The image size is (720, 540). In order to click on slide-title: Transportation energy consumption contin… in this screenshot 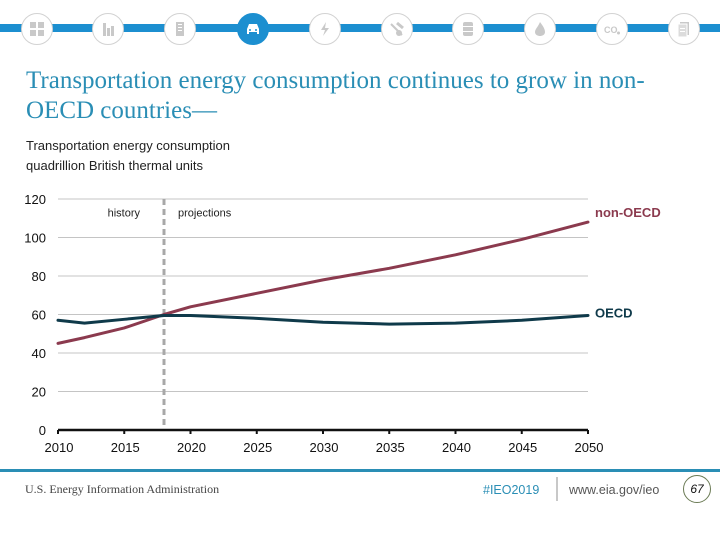, I will do `click(335, 95)`.